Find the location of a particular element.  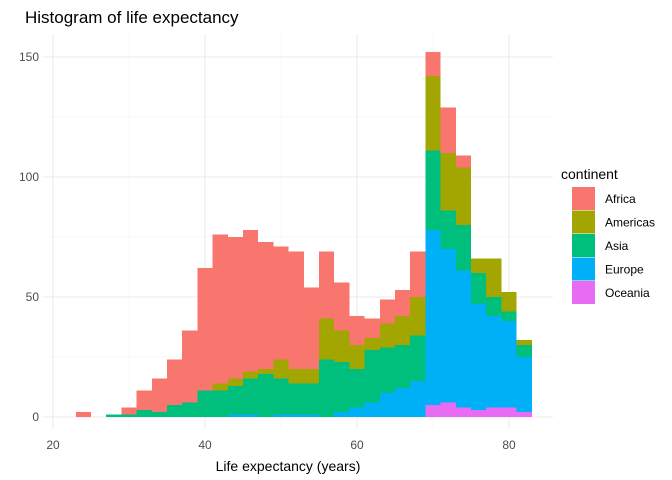

x-tick-label: 80 is located at coordinates (509, 445).